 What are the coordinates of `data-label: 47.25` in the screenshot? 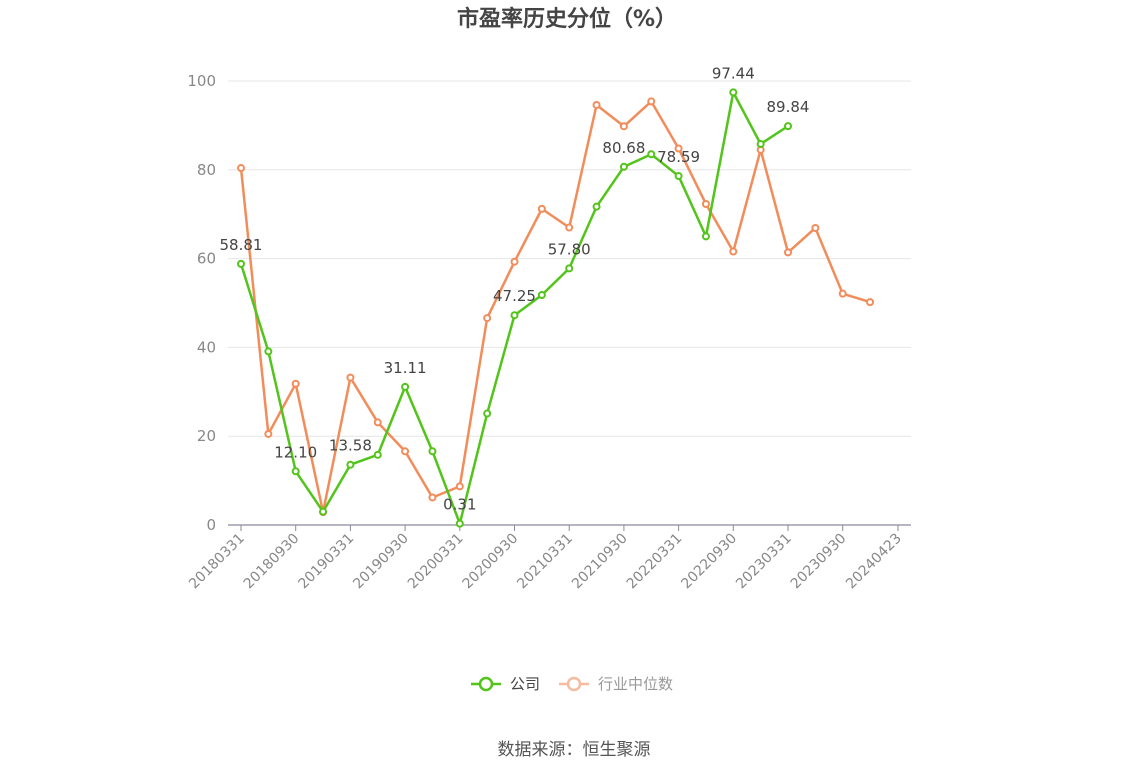 It's located at (514, 296).